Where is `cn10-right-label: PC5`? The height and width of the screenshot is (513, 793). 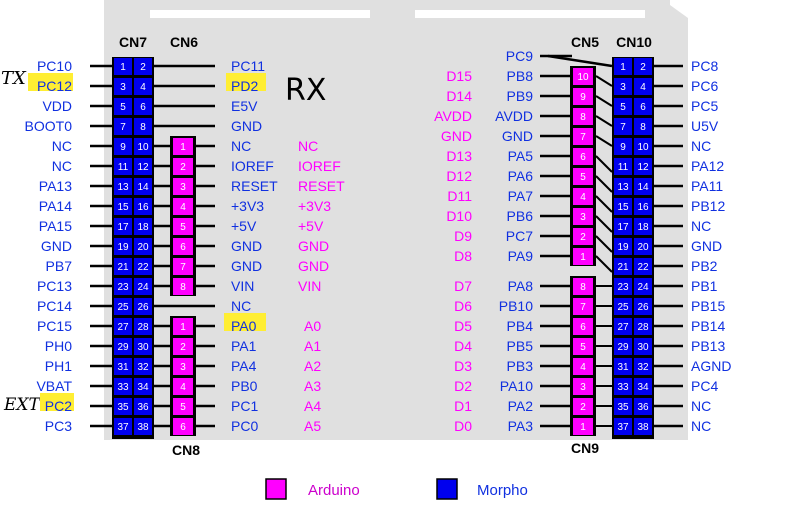 cn10-right-label: PC5 is located at coordinates (704, 106).